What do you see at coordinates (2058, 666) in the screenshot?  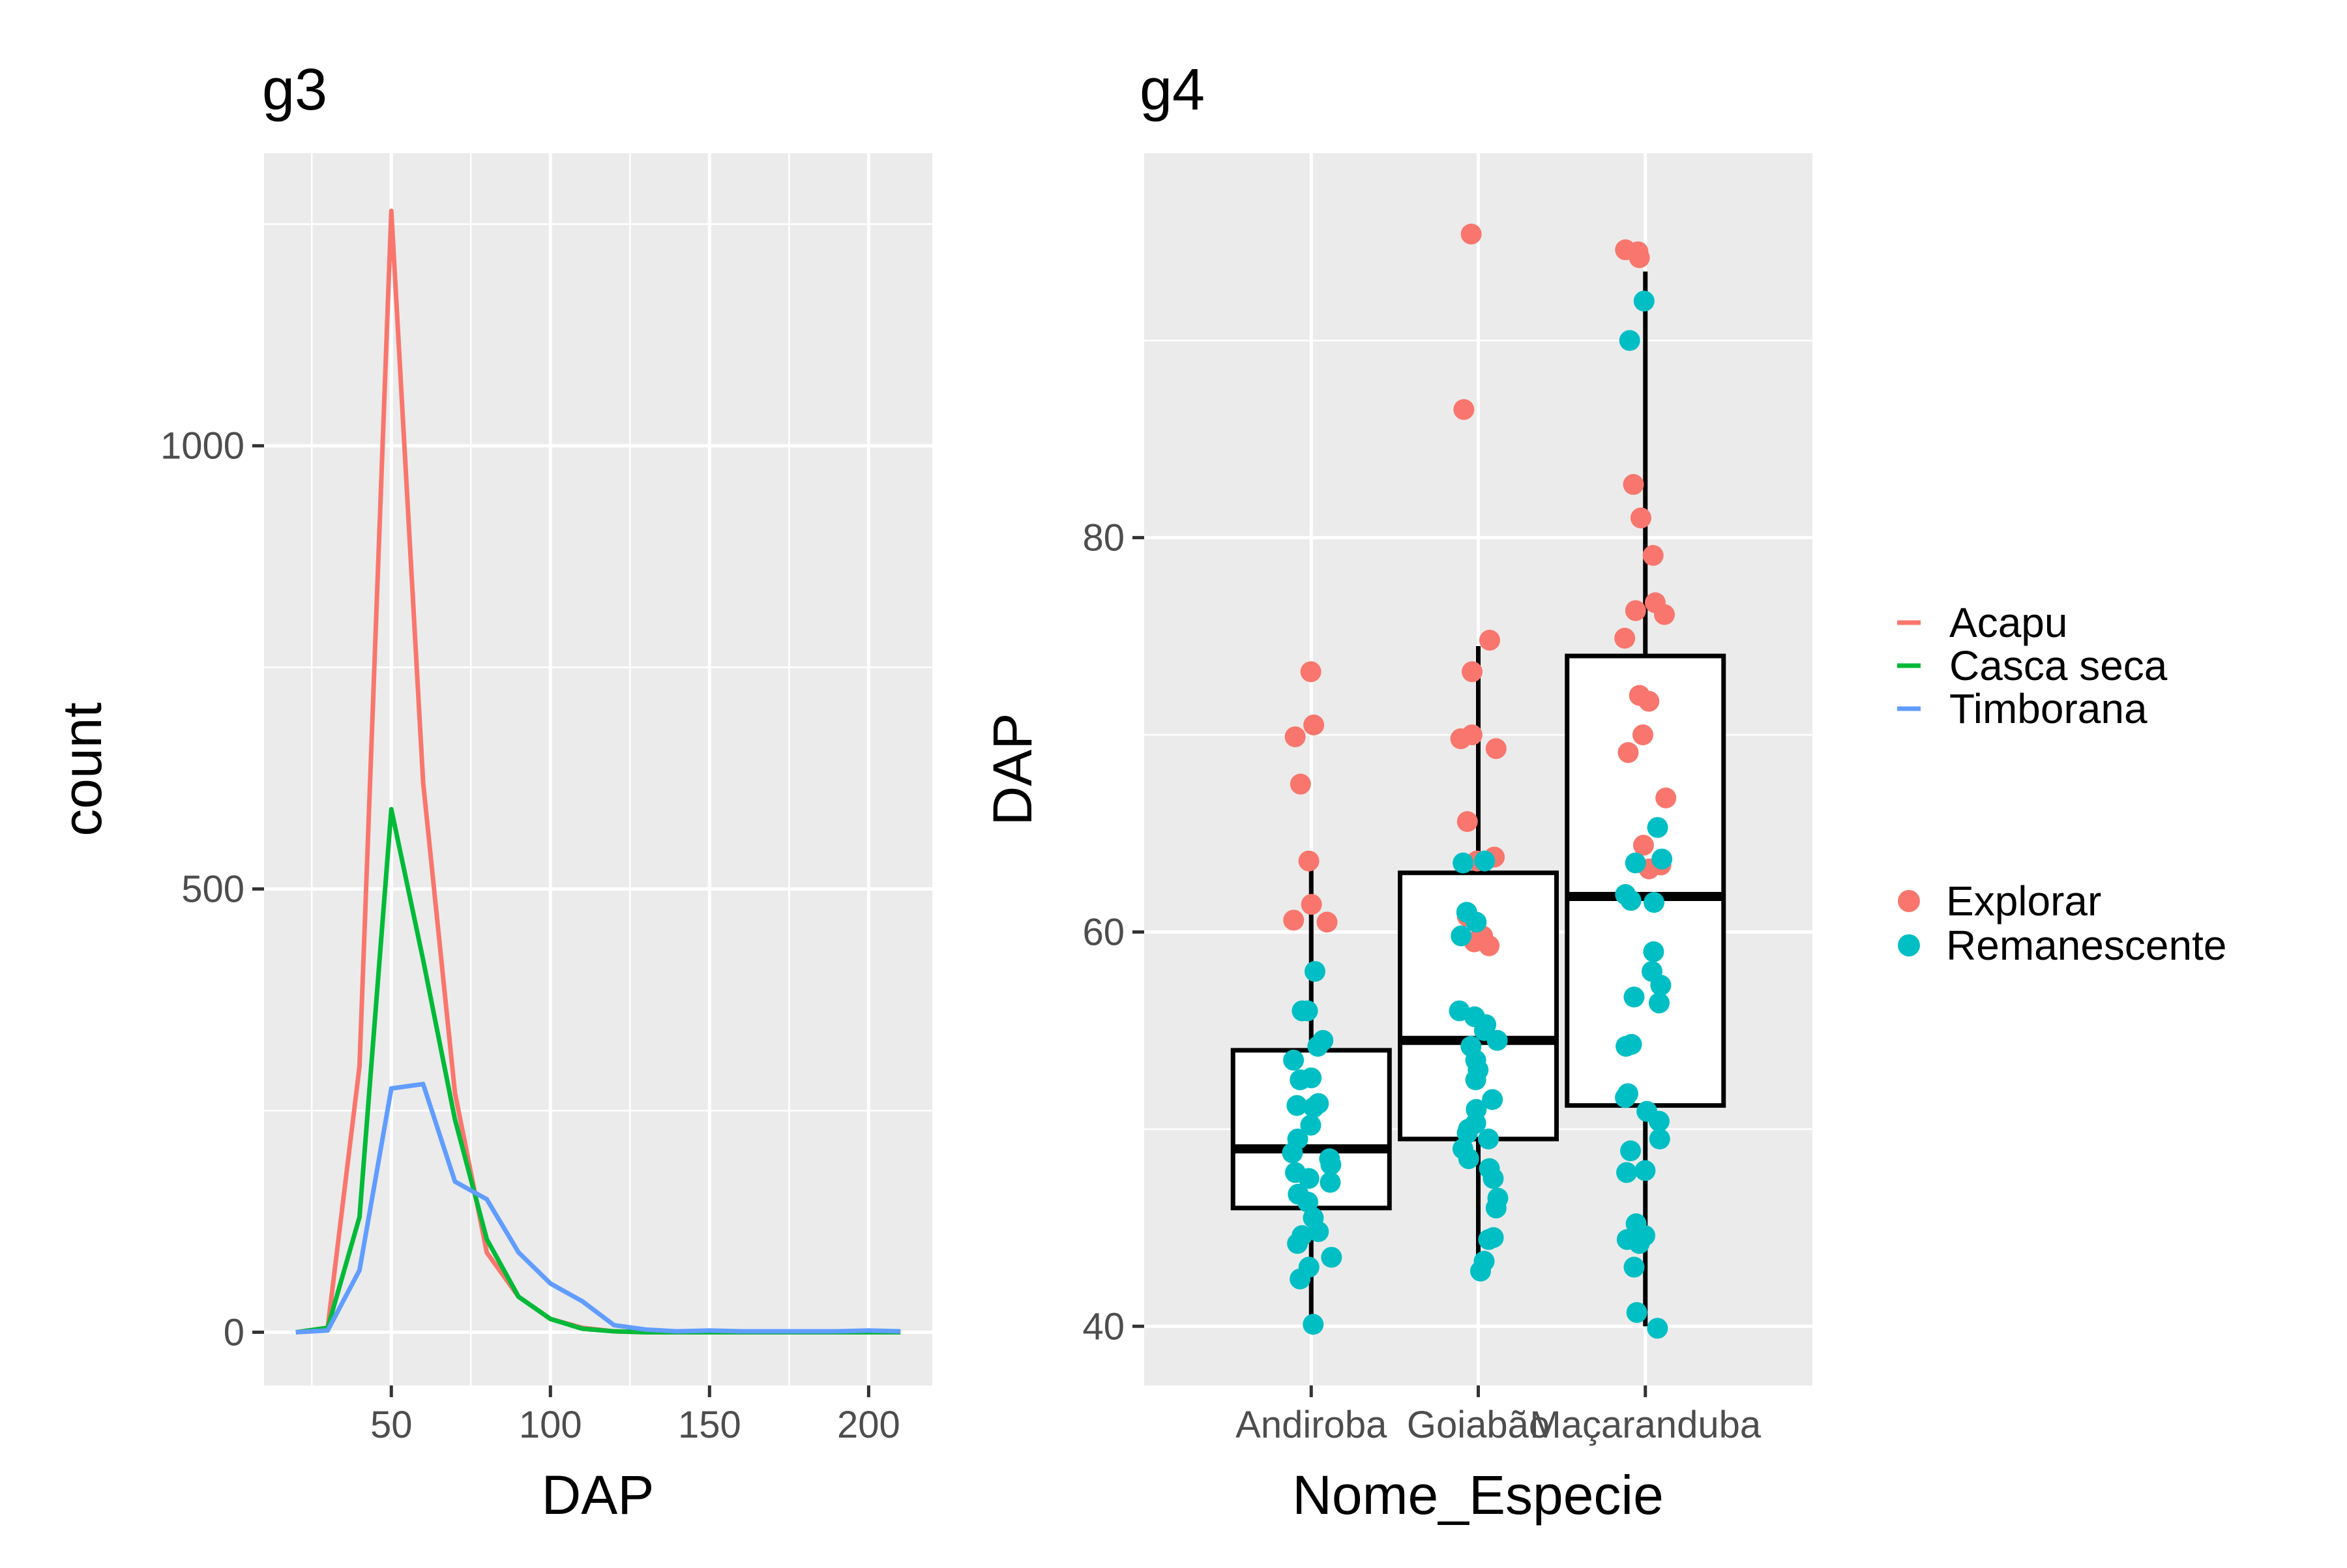 I see `legend-label: Casca seca` at bounding box center [2058, 666].